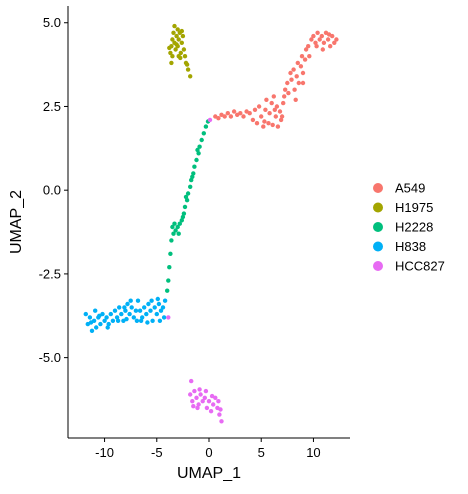 Image resolution: width=468 pixels, height=494 pixels. What do you see at coordinates (53, 190) in the screenshot?
I see `y-axis-ticks: -5.0 -2.5 0.0 2.5 5.0` at bounding box center [53, 190].